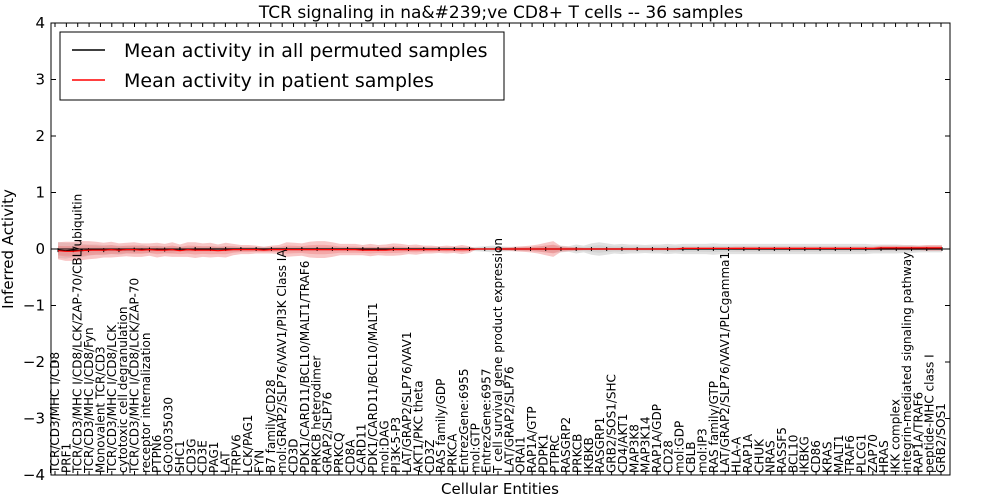 The image size is (1000, 500). What do you see at coordinates (316, 414) in the screenshot?
I see `entity-label: PRKCB heterodimer` at bounding box center [316, 414].